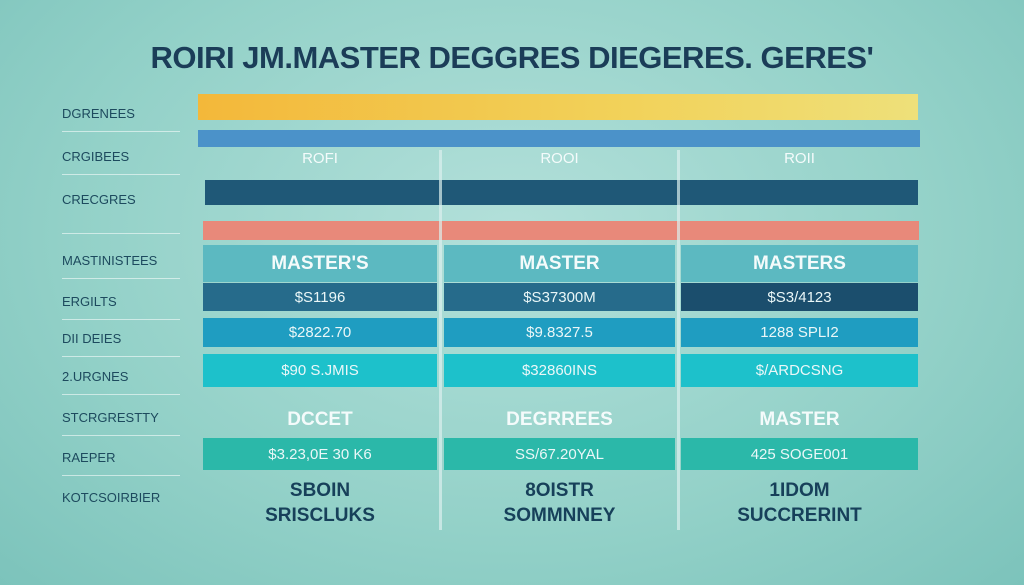 The width and height of the screenshot is (1024, 585). Describe the element at coordinates (799, 454) in the screenshot. I see `value-cell: 425 SOGE001` at that location.